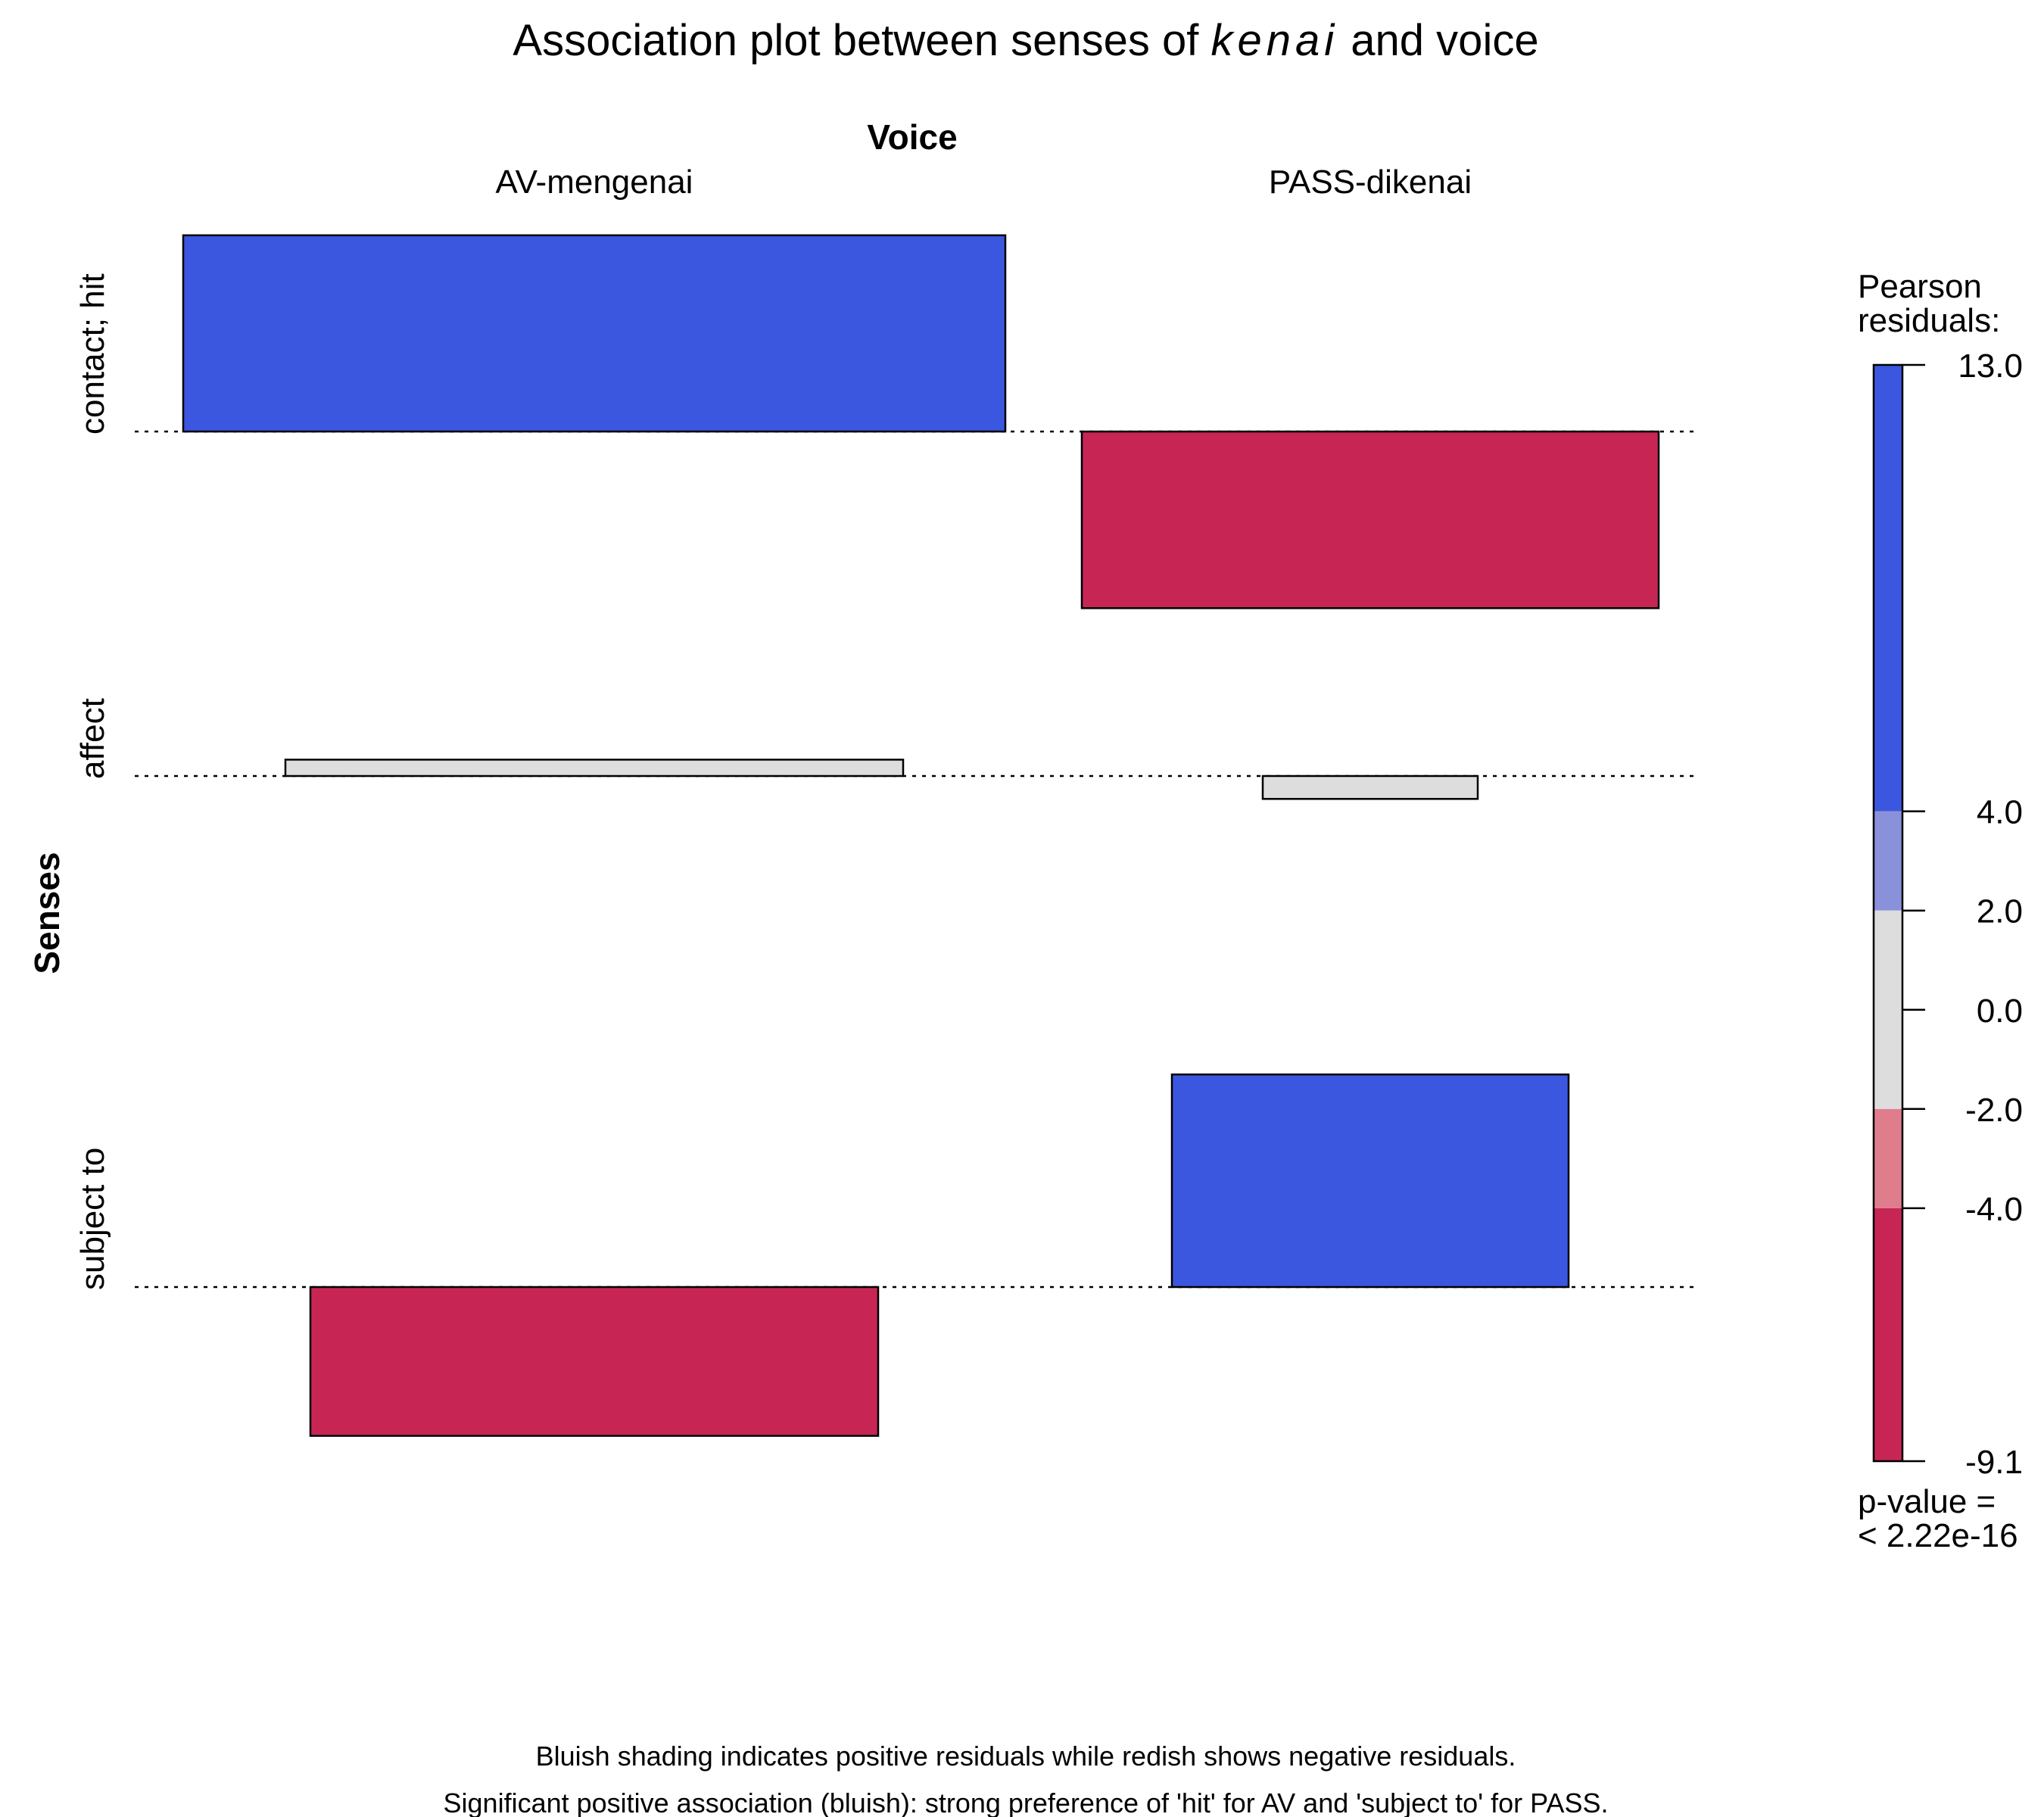 This screenshot has width=2044, height=1817. I want to click on legend-tick-label: 13.0, so click(1990, 366).